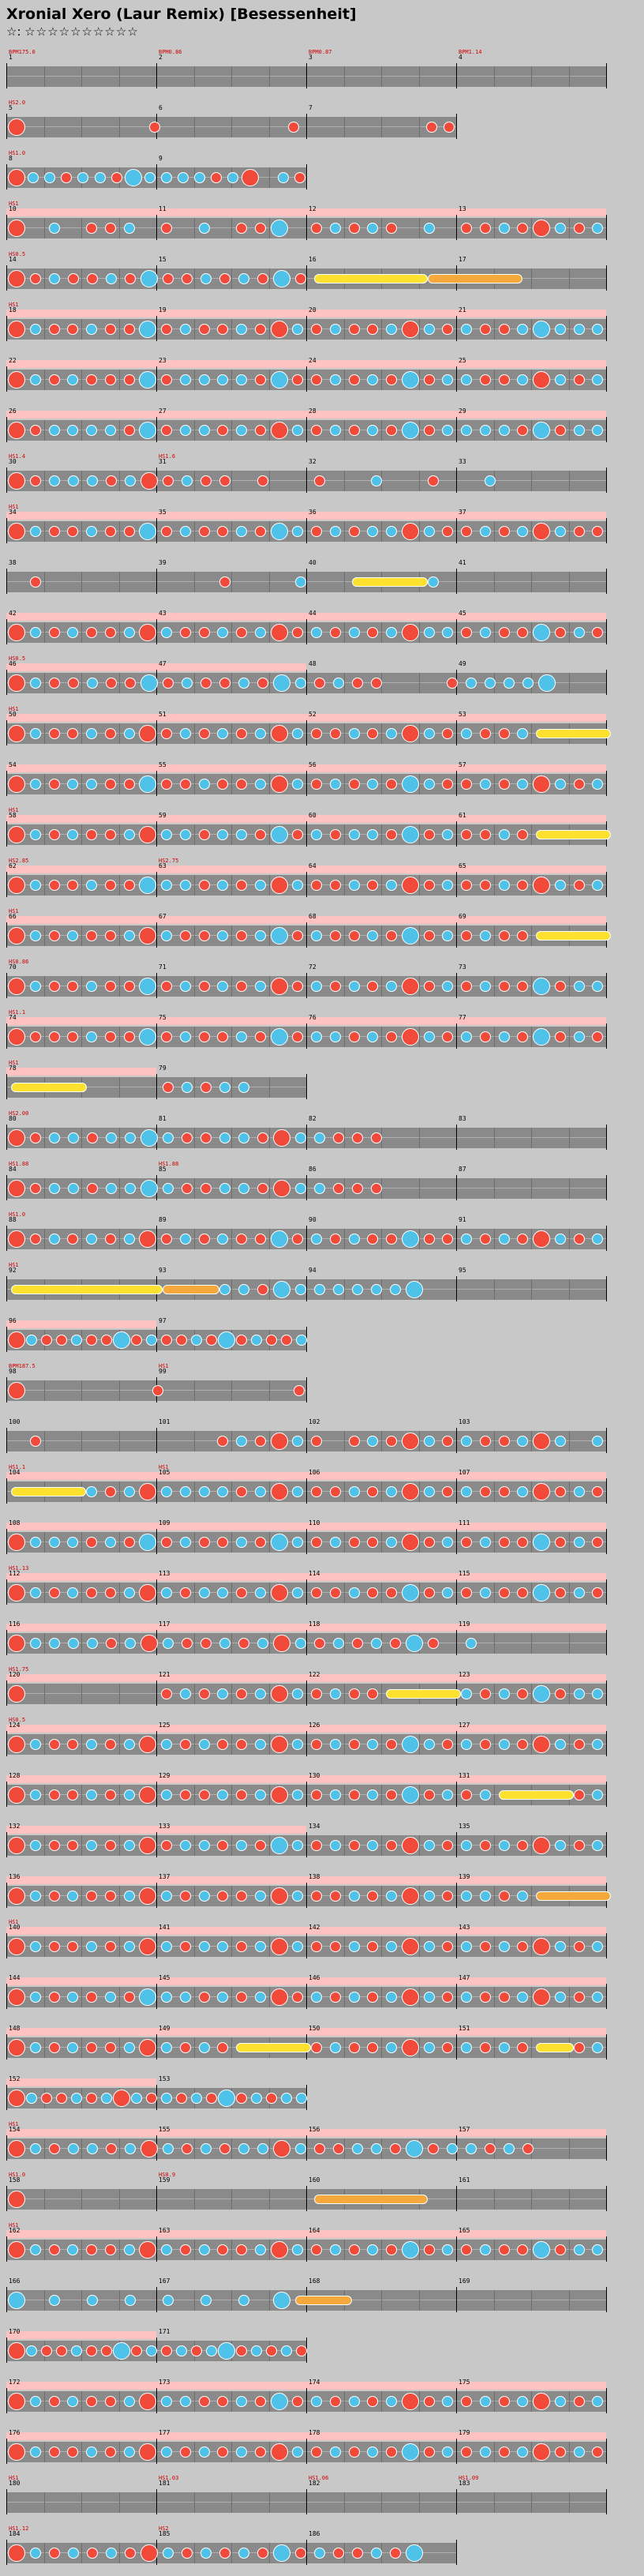 This screenshot has height=2576, width=644. What do you see at coordinates (163, 714) in the screenshot?
I see `measure-number: 51` at bounding box center [163, 714].